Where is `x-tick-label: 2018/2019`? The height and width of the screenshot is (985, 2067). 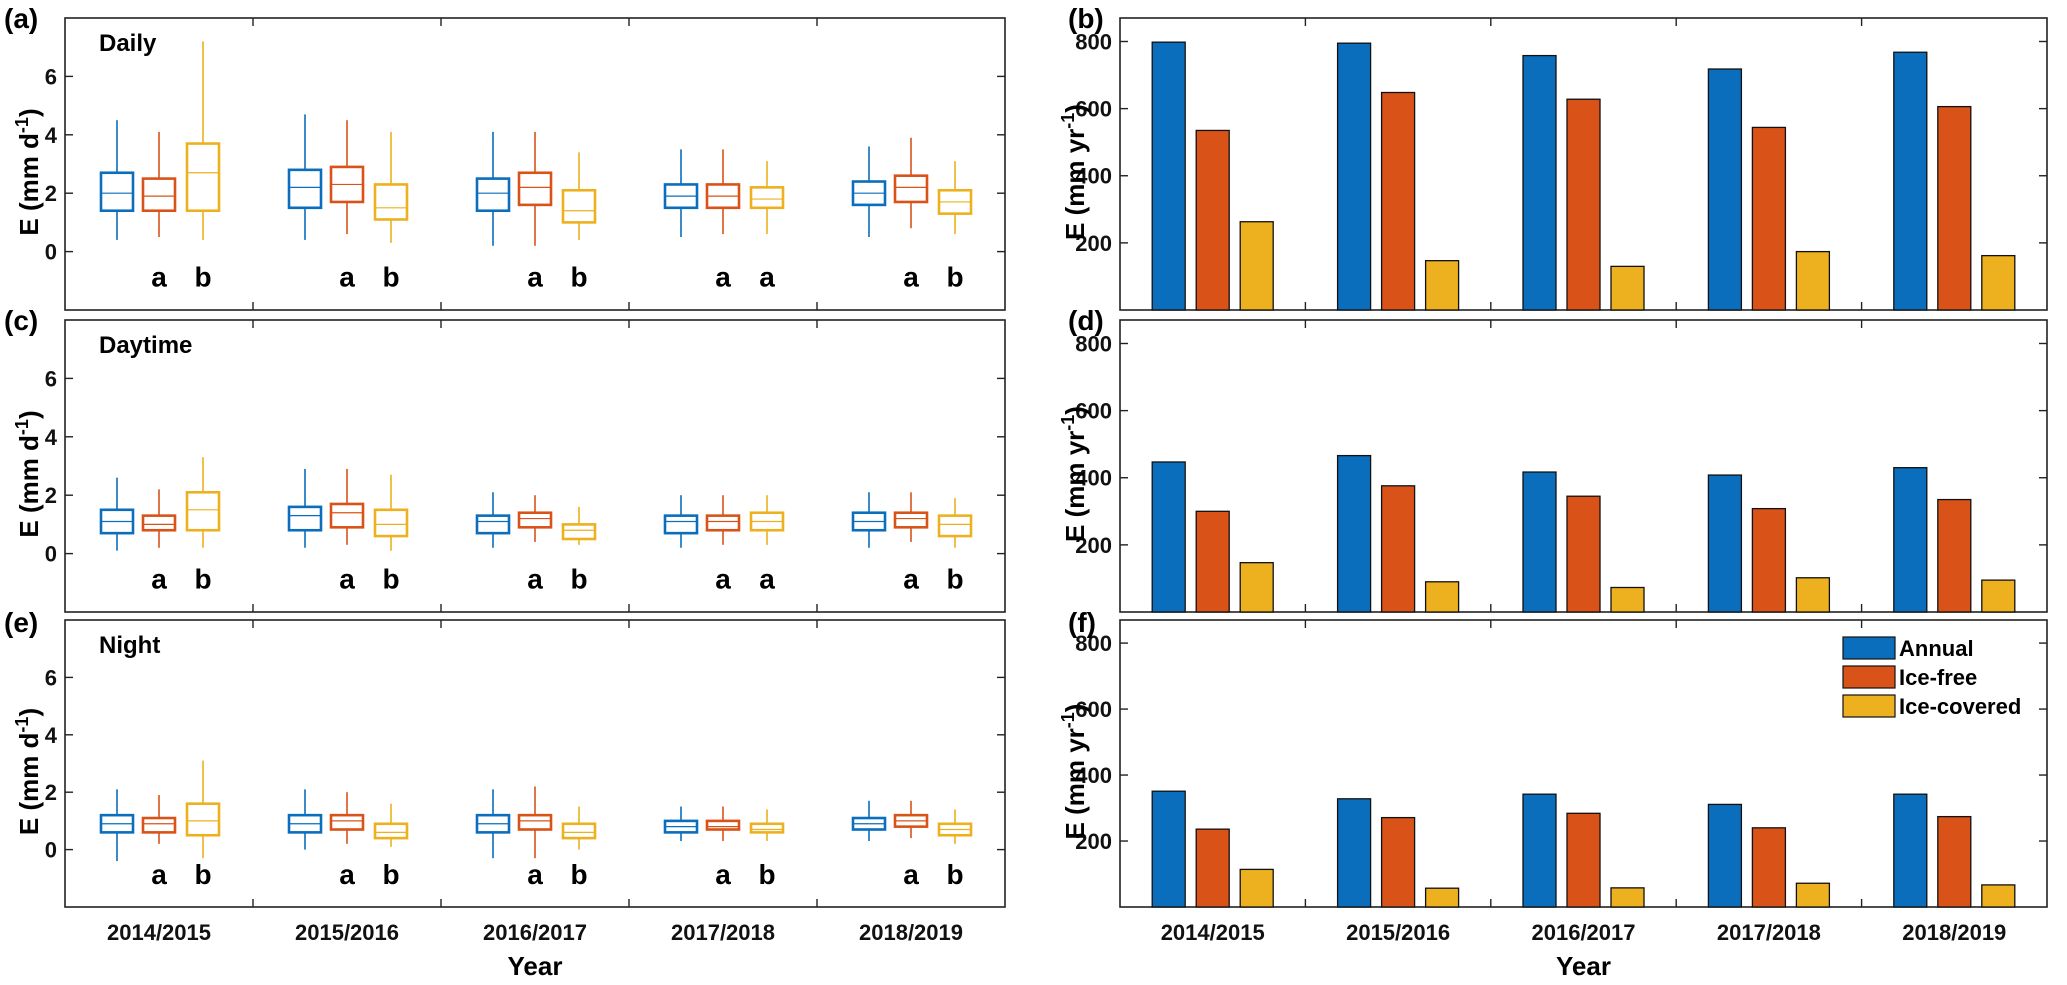 x-tick-label: 2018/2019 is located at coordinates (911, 932).